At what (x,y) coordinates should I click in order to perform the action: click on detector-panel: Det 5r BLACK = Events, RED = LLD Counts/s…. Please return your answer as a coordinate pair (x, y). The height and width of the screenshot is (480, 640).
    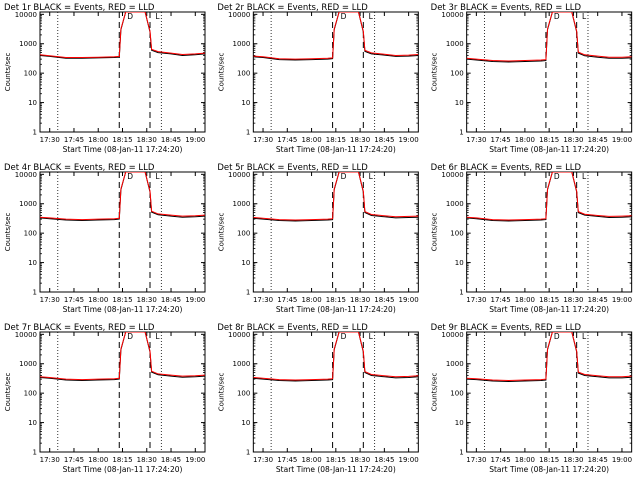
    Looking at the image, I should click on (318, 238).